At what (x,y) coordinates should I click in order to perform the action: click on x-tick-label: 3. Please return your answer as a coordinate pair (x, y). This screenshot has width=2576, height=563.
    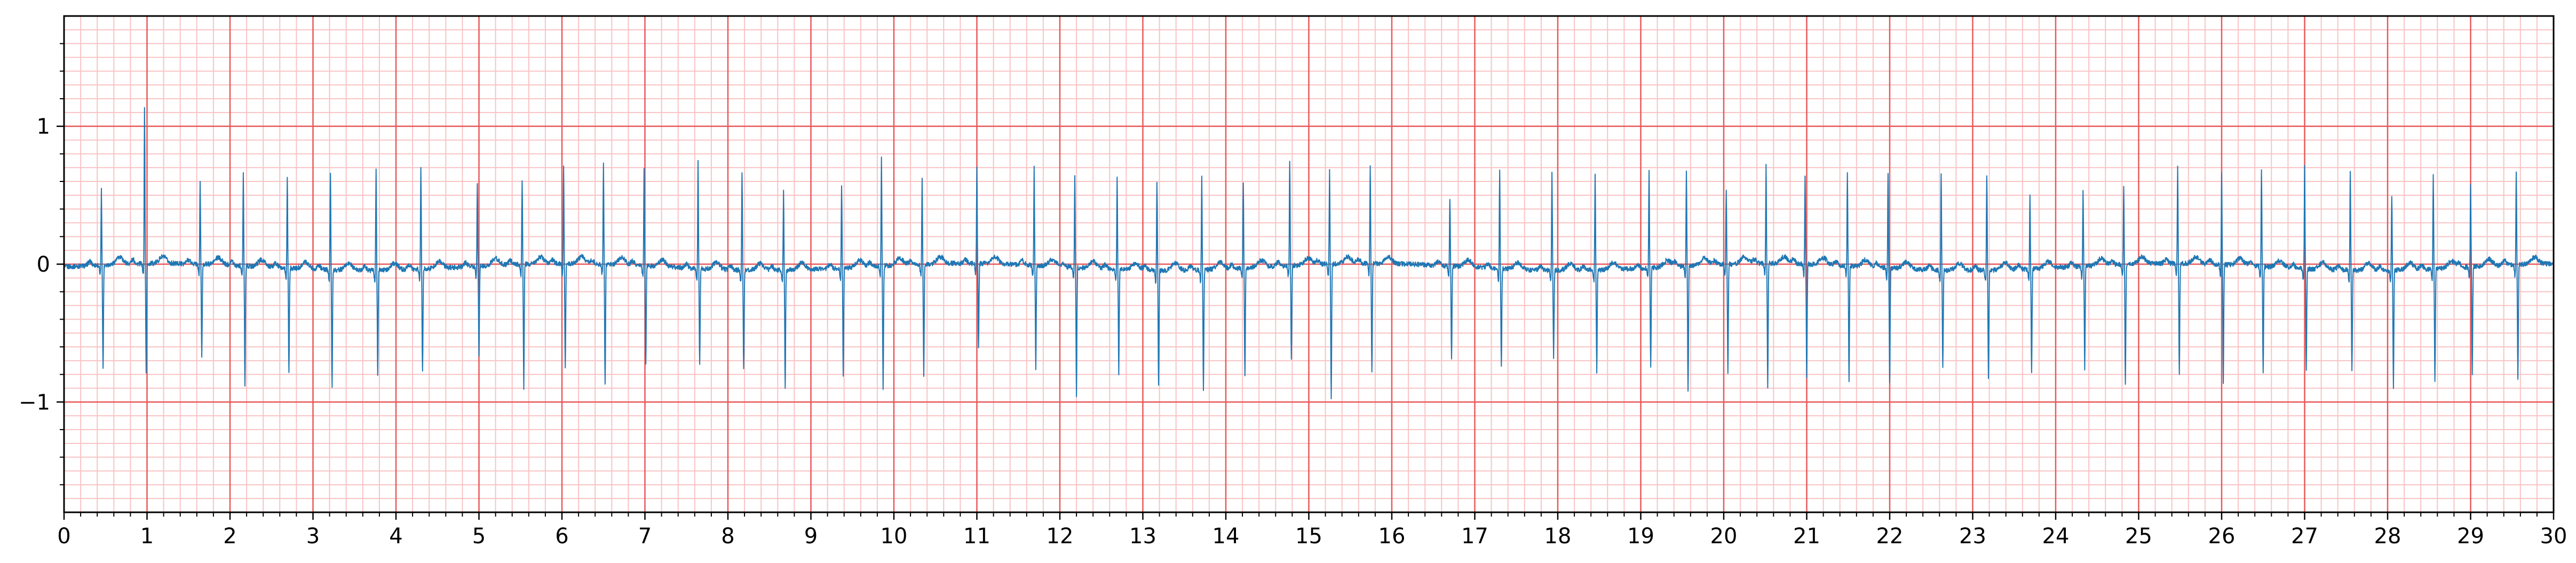
    Looking at the image, I should click on (313, 536).